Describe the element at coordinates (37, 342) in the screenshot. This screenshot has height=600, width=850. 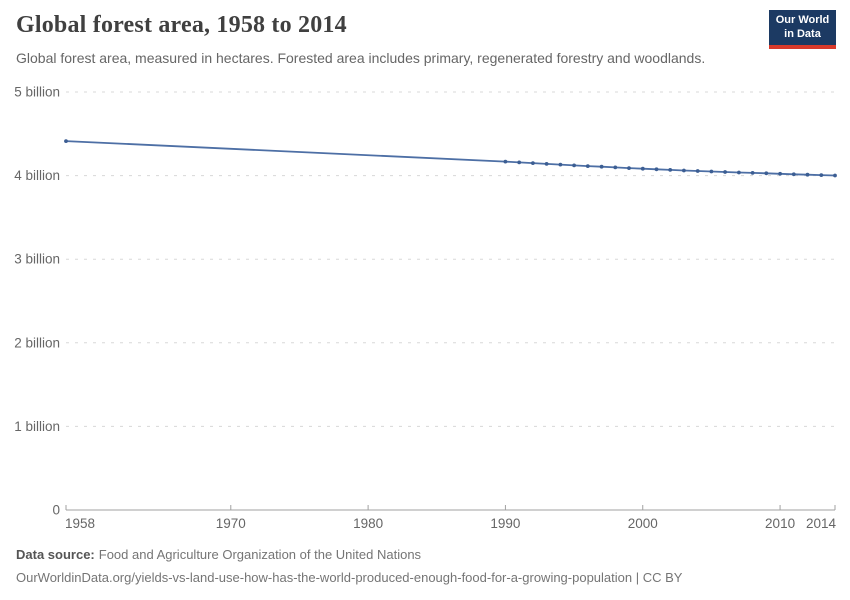
I see `y-tick-label: 2 billion` at that location.